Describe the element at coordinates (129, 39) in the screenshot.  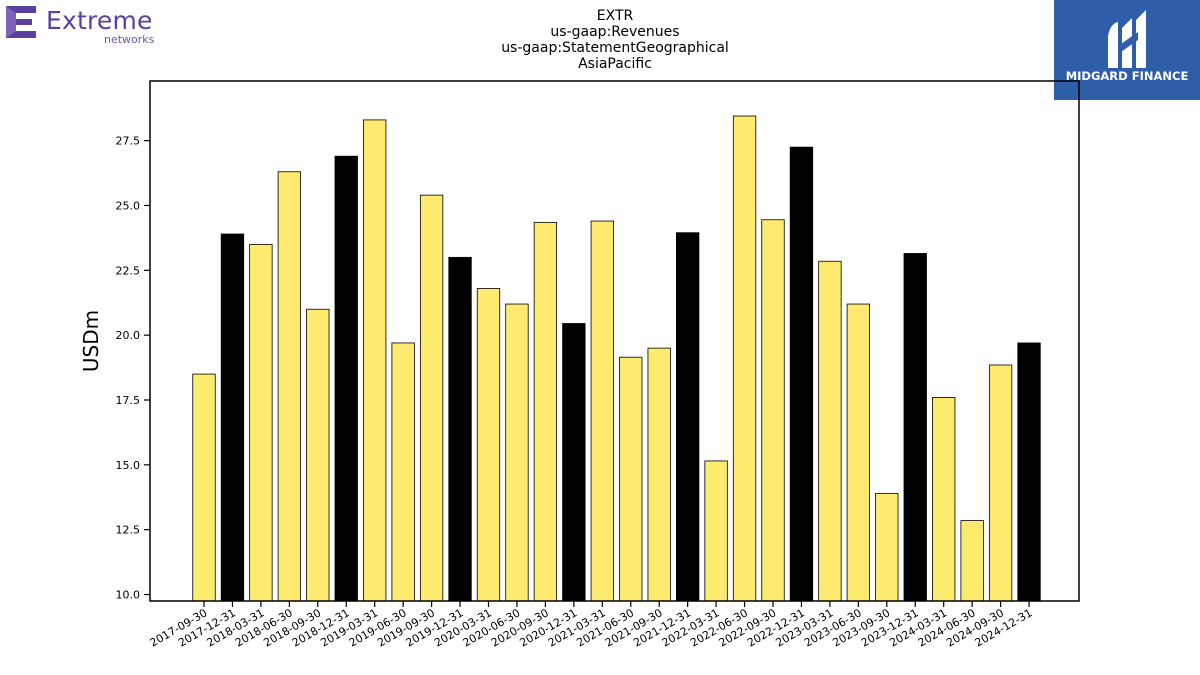
I see `extreme-logo-sub: networks` at that location.